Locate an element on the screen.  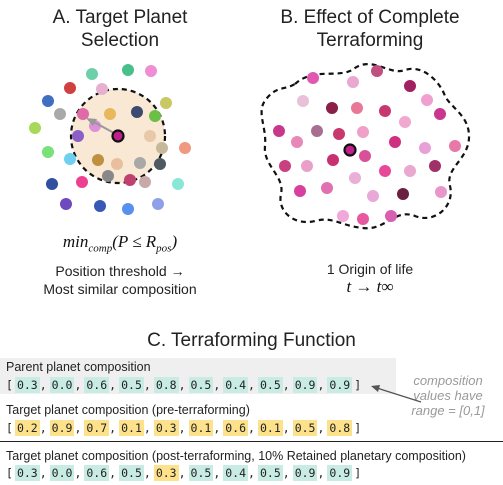
panel-a-caption-line2: Most similar composition is located at coordinates (120, 289).